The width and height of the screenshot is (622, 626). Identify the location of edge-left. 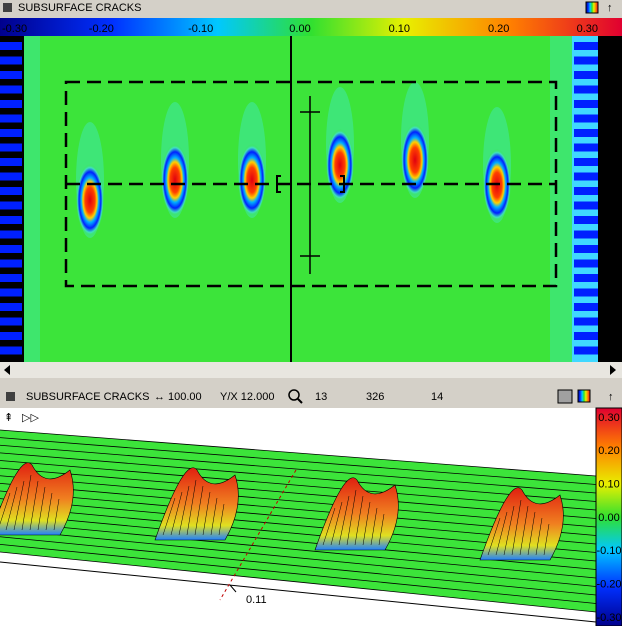
(12, 199).